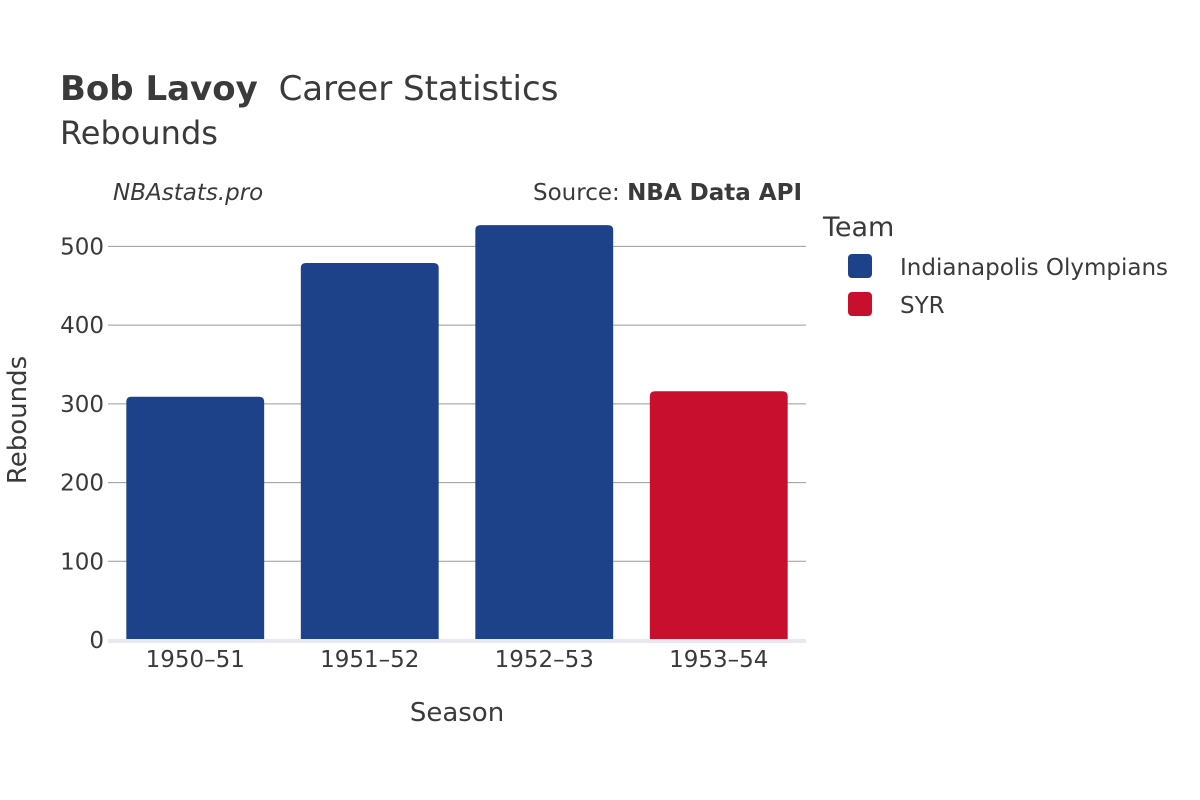 Image resolution: width=1200 pixels, height=800 pixels. What do you see at coordinates (82, 247) in the screenshot?
I see `y-tick-label: 500` at bounding box center [82, 247].